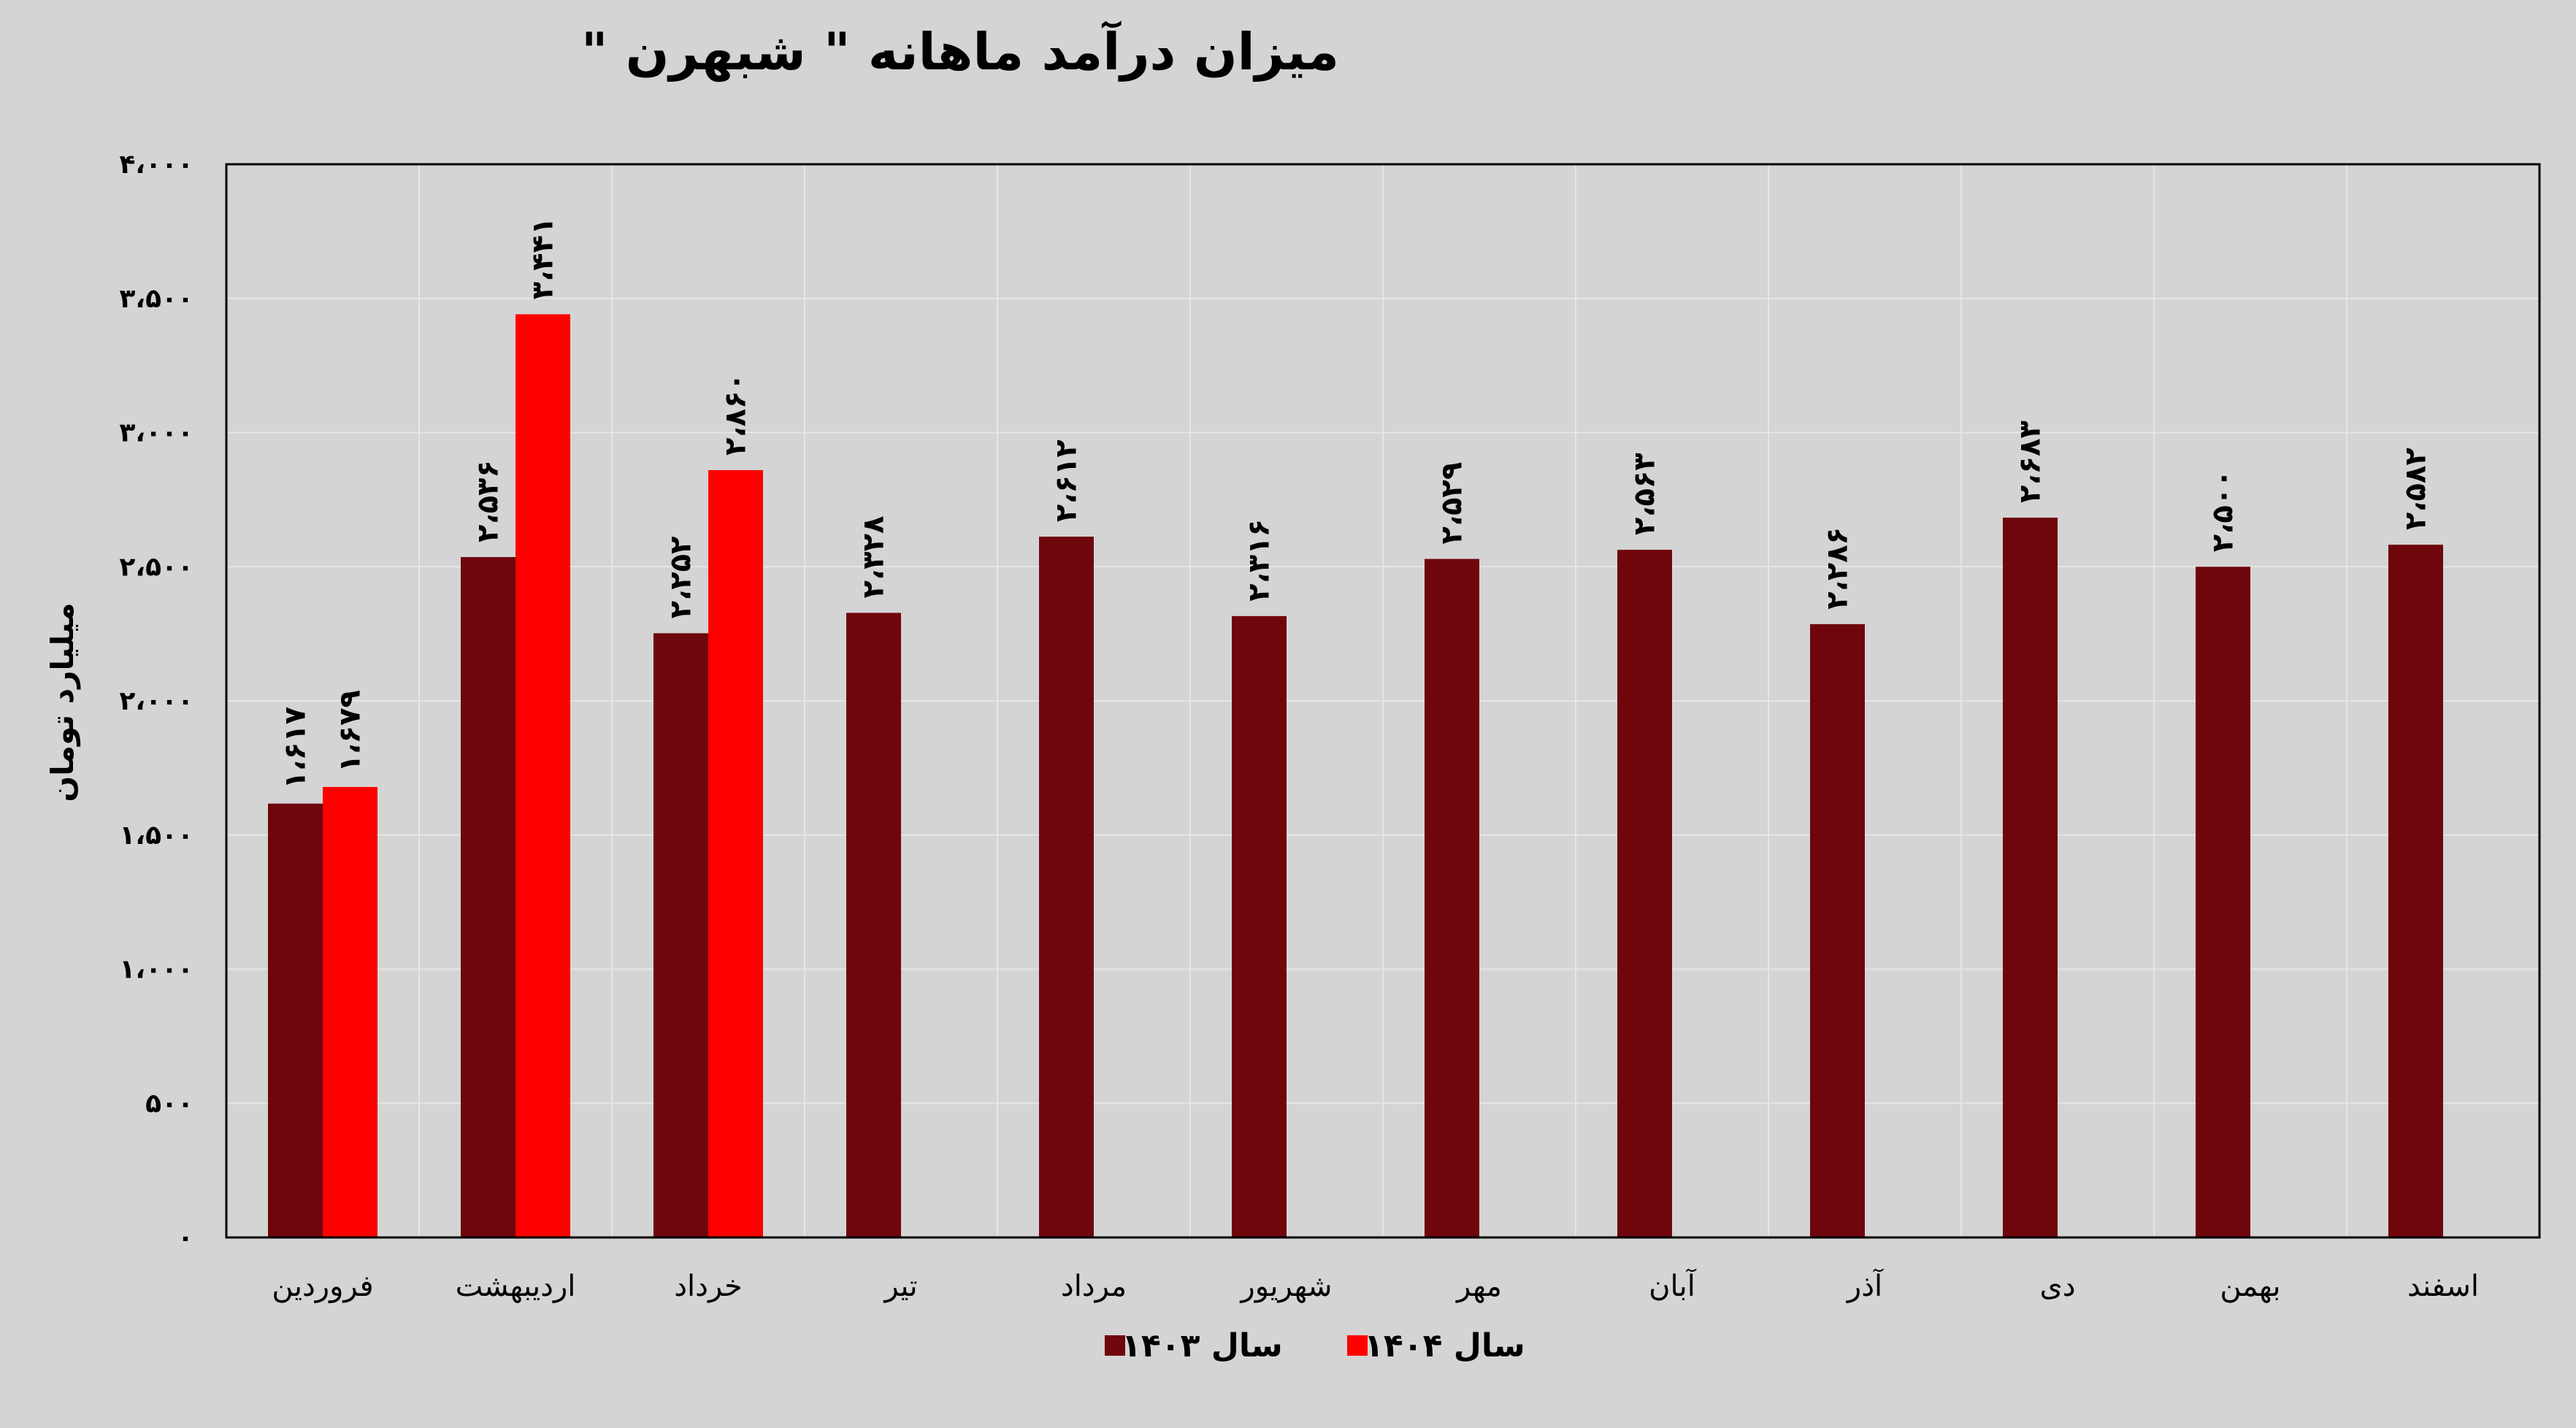 The image size is (2576, 1428). Describe the element at coordinates (1094, 1286) in the screenshot. I see `x-tick-label: مرداد` at that location.